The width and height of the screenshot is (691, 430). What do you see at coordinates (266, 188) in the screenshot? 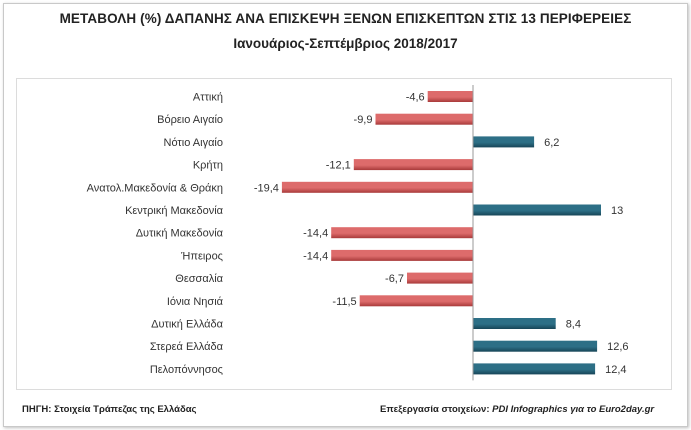
I see `data-label: -19,4` at bounding box center [266, 188].